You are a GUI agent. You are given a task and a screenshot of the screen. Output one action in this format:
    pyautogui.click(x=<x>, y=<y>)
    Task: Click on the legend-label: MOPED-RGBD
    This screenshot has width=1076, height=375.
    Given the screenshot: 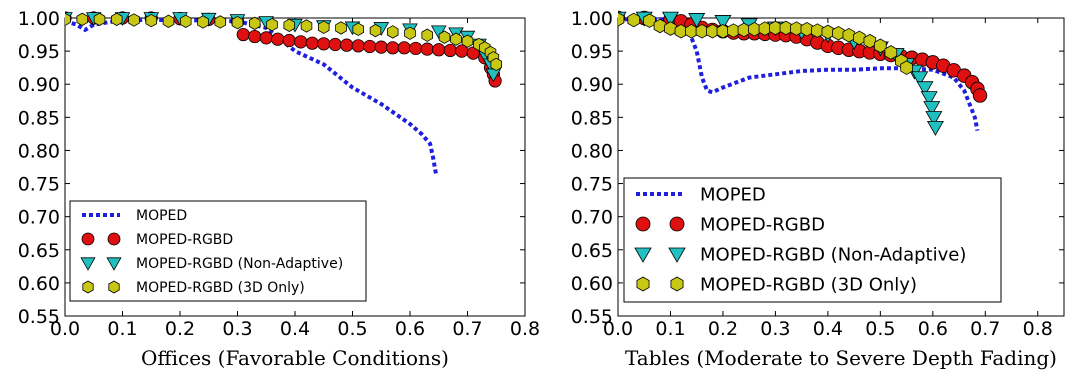 What is the action you would take?
    pyautogui.click(x=762, y=224)
    